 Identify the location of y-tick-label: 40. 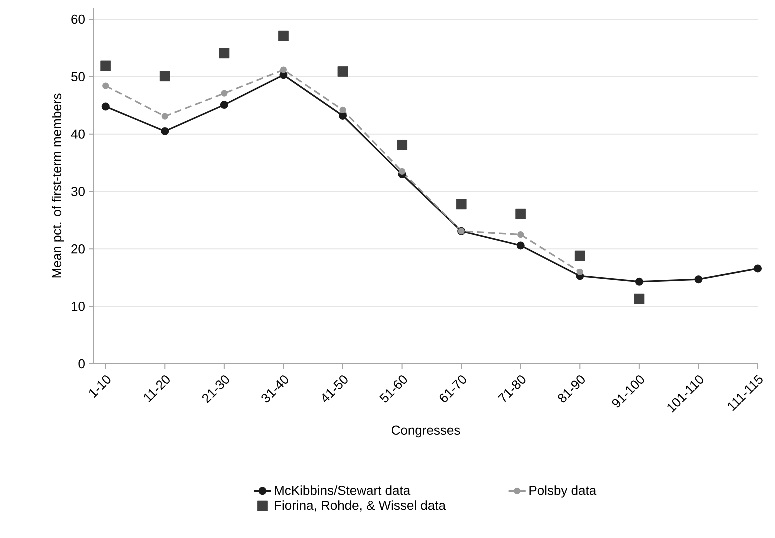
(78, 134).